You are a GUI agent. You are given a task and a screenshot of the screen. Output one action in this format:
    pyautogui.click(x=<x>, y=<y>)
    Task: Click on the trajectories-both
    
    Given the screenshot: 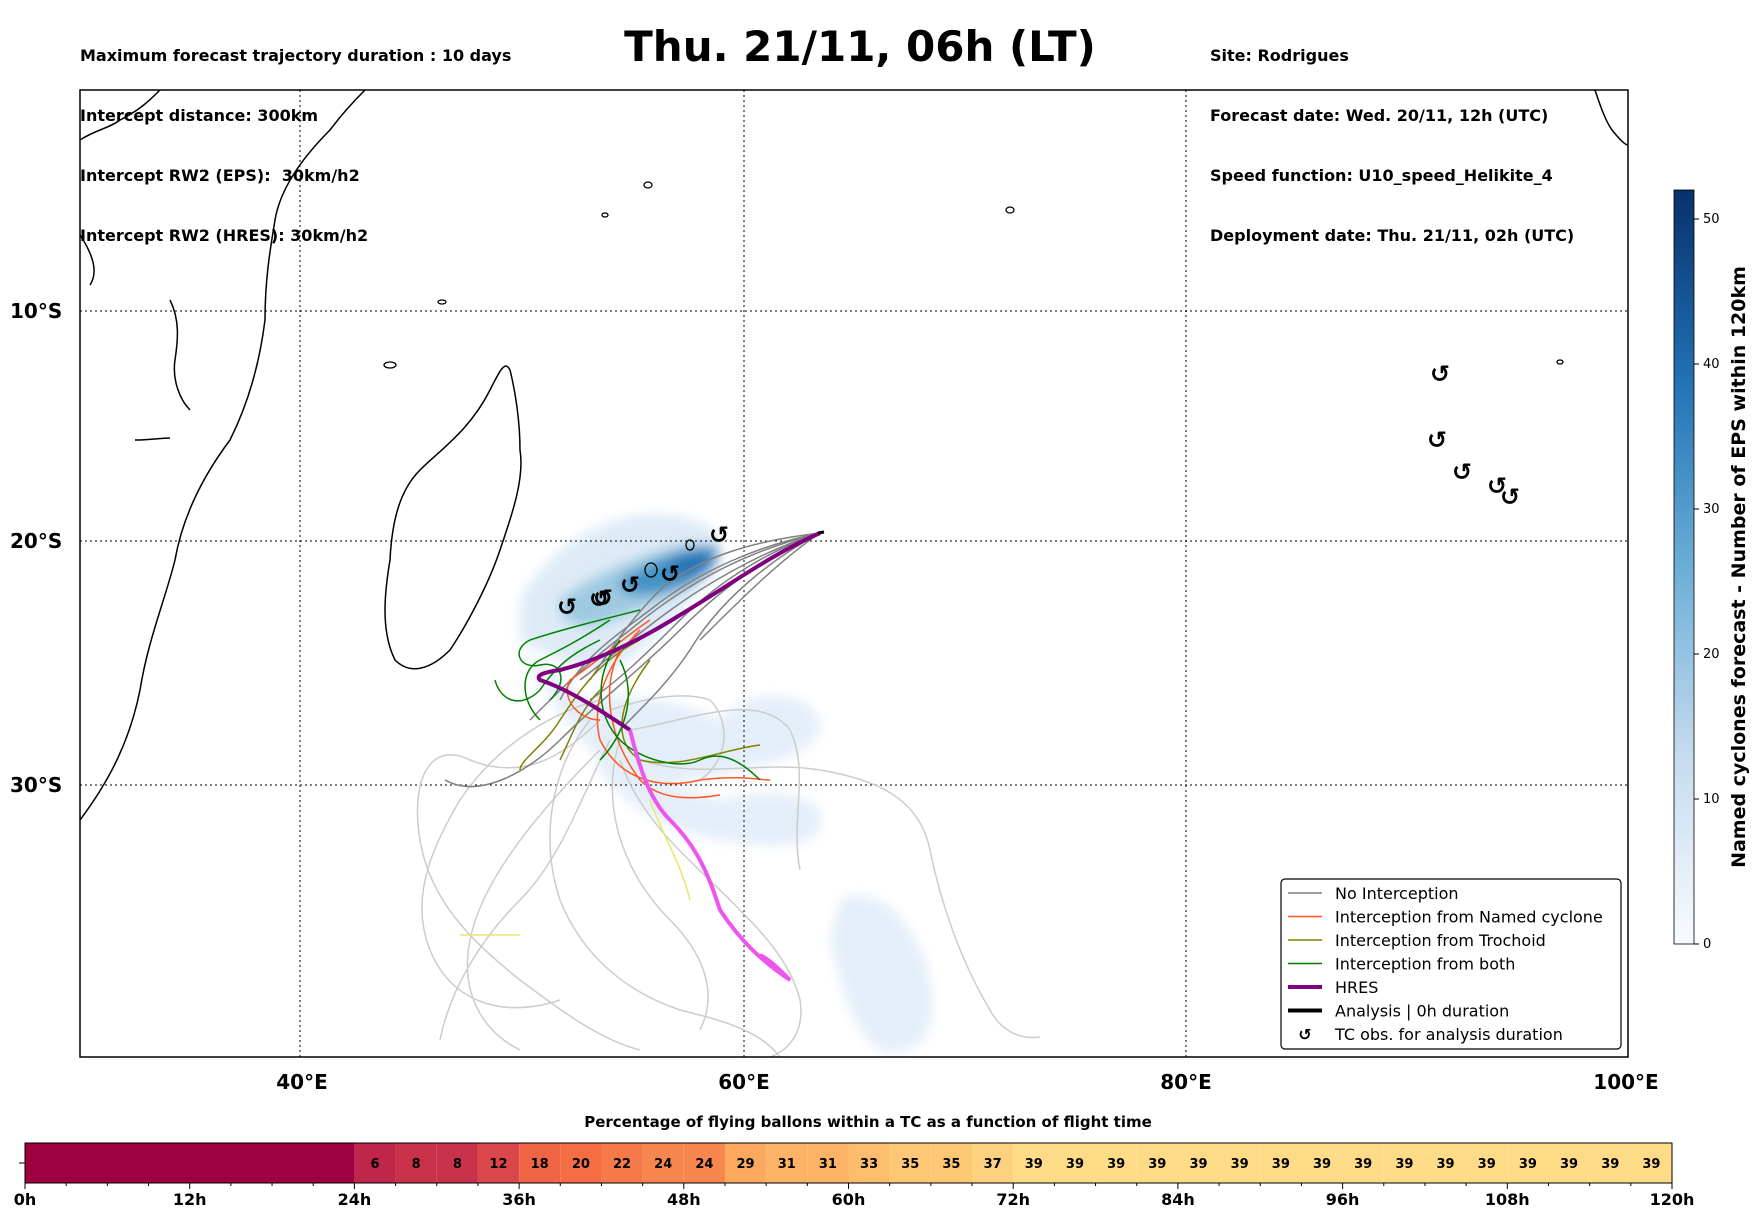 What is the action you would take?
    pyautogui.click(x=627, y=695)
    